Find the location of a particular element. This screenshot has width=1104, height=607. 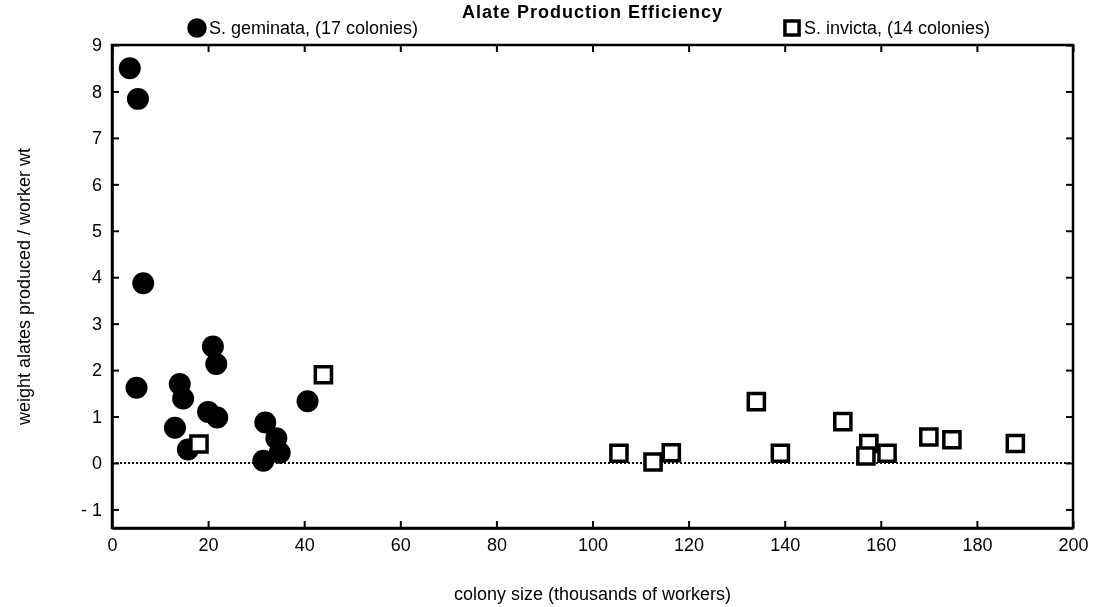

y-axis-title: weight alates produced / worker wt is located at coordinates (24, 287).